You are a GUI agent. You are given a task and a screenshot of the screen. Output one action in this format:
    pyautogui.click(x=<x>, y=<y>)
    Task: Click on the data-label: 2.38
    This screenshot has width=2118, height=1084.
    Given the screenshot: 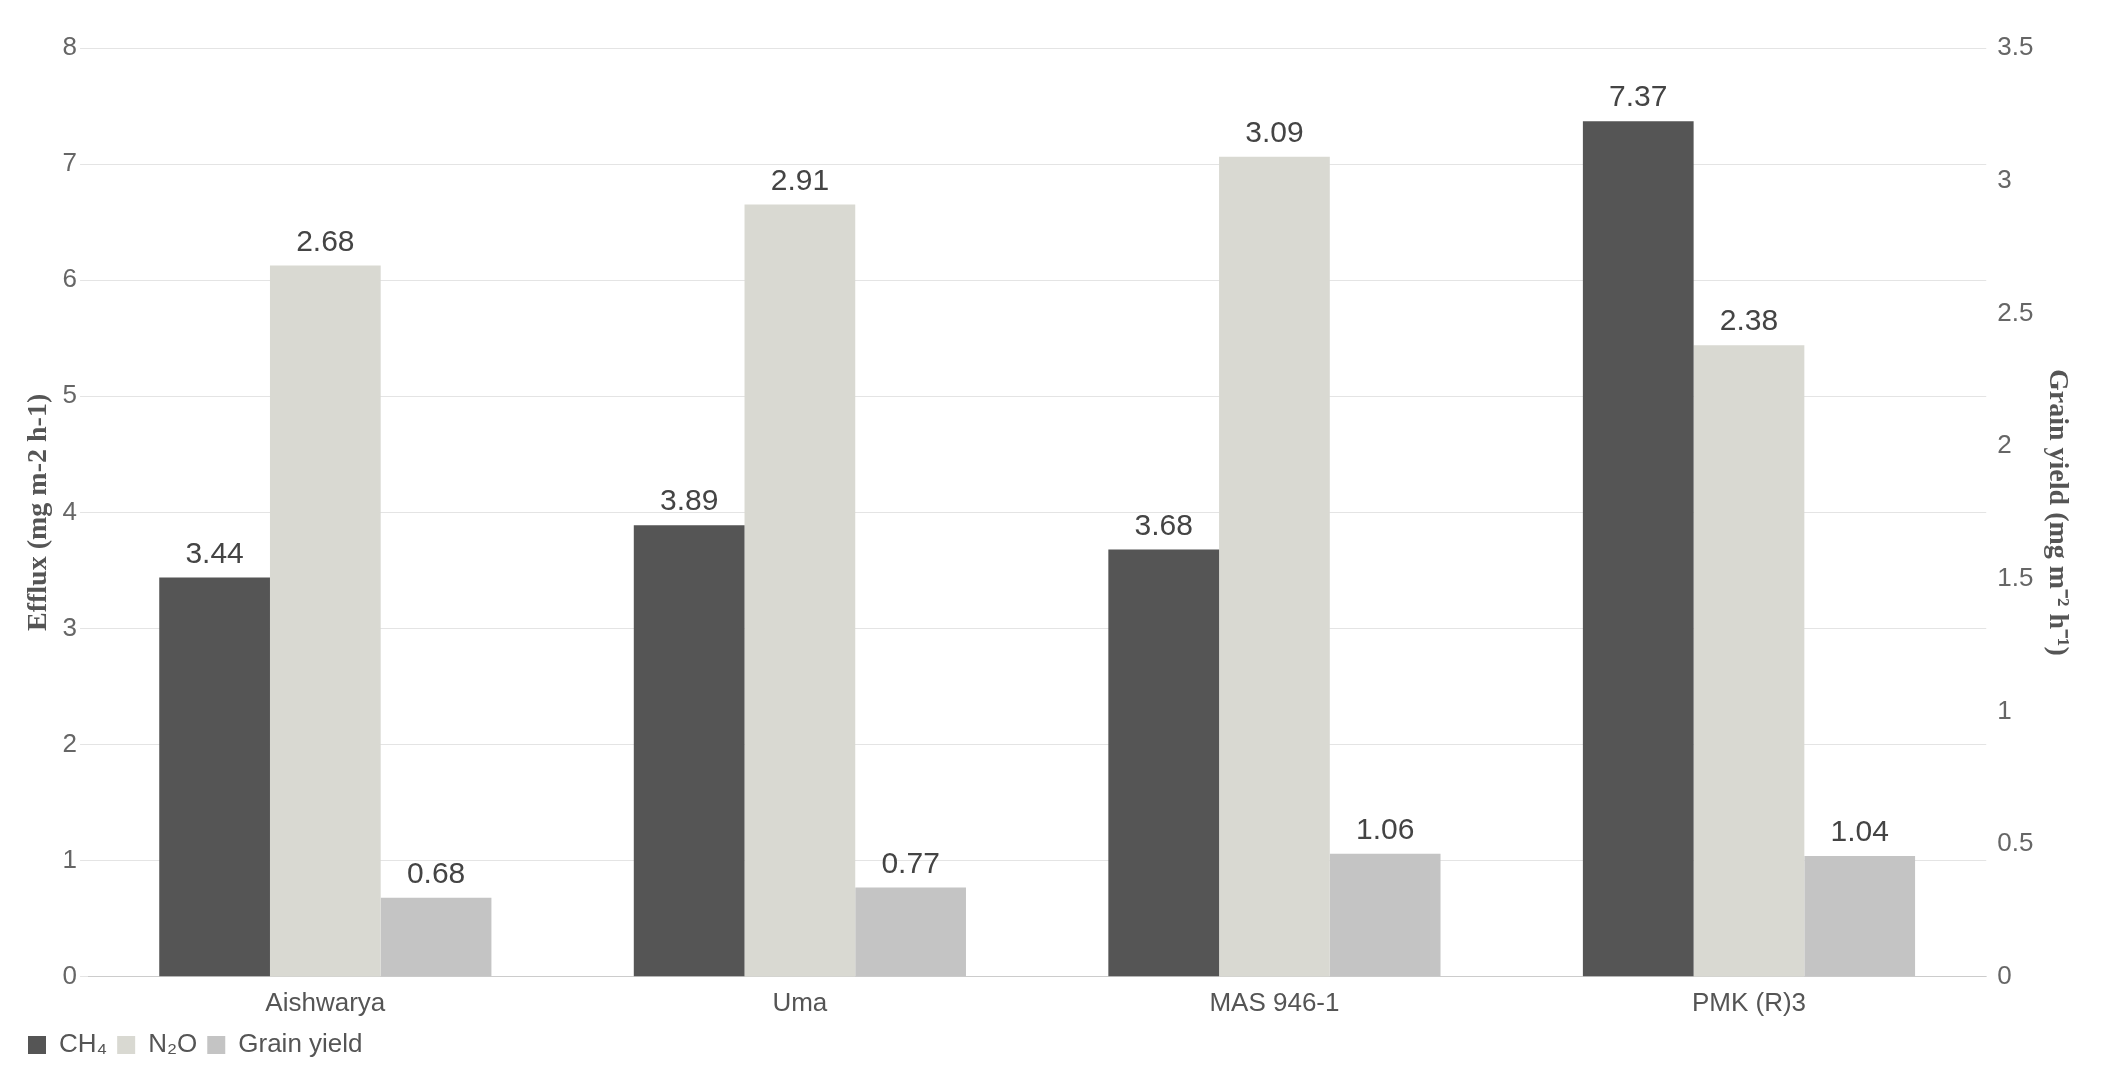 What is the action you would take?
    pyautogui.click(x=1749, y=320)
    